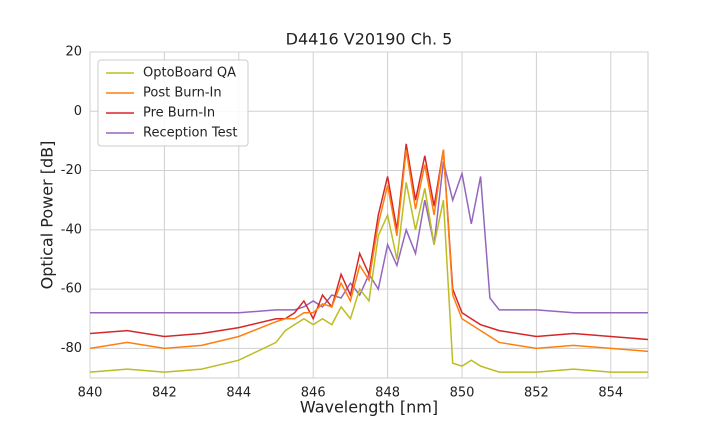 The image size is (720, 436). What do you see at coordinates (313, 393) in the screenshot?
I see `x-tick-label: 846` at bounding box center [313, 393].